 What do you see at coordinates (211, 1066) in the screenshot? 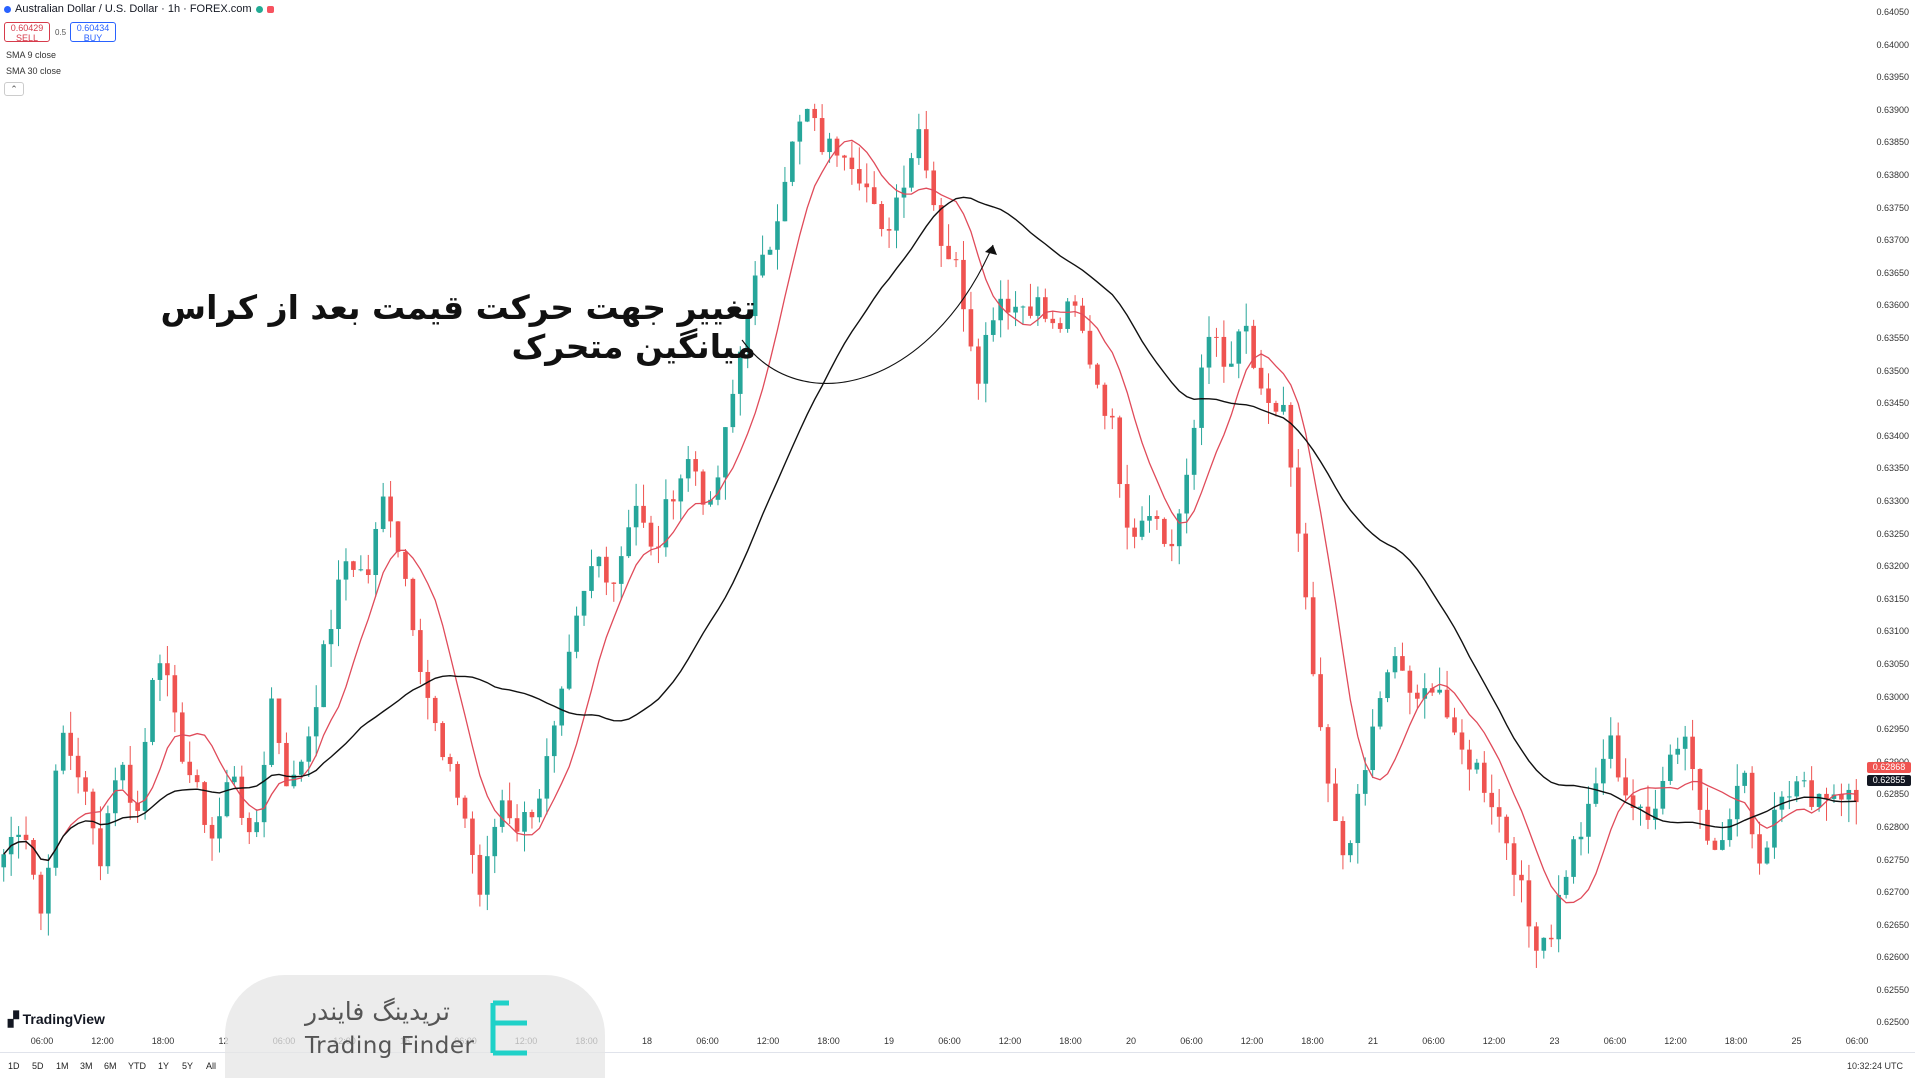
I see `timeframe-all-button: All` at bounding box center [211, 1066].